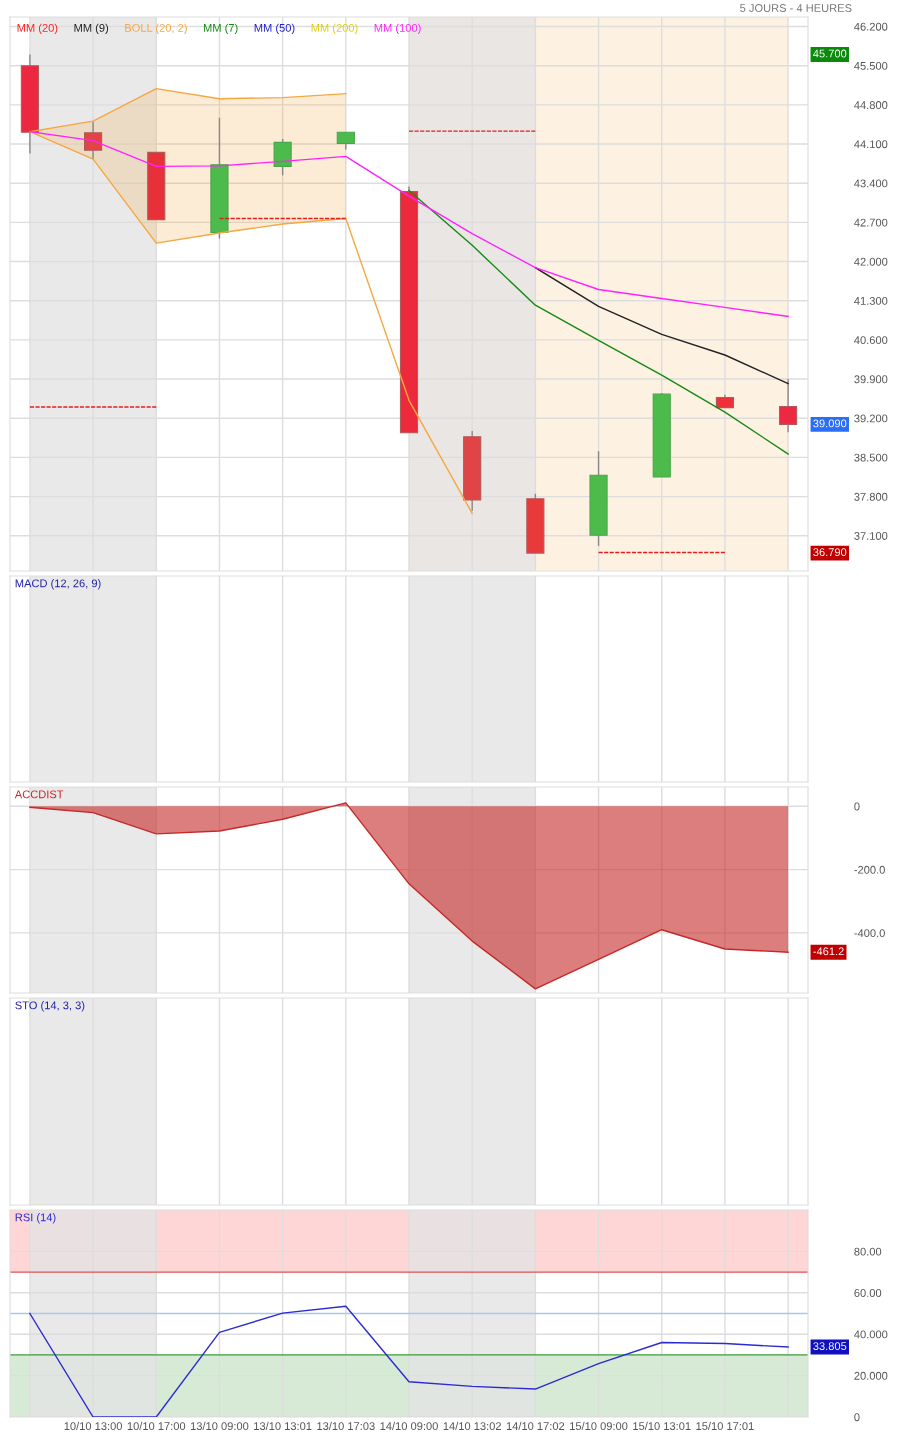 This screenshot has width=897, height=1437. I want to click on x-tick-label: 15/10 13:01, so click(662, 1426).